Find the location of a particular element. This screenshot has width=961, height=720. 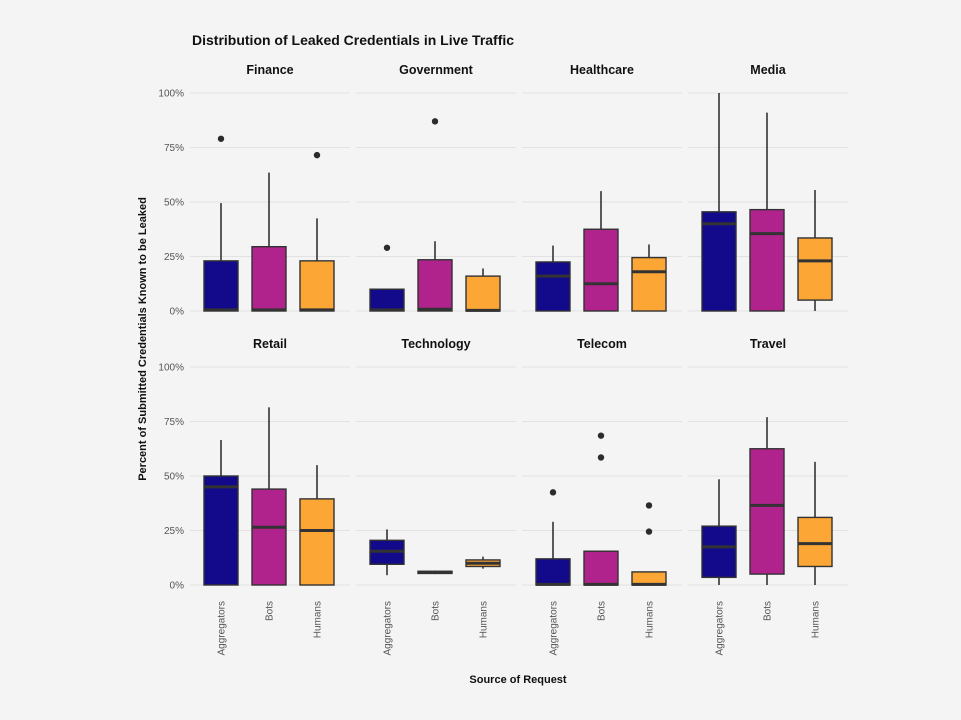

facet-title: Travel is located at coordinates (768, 344).